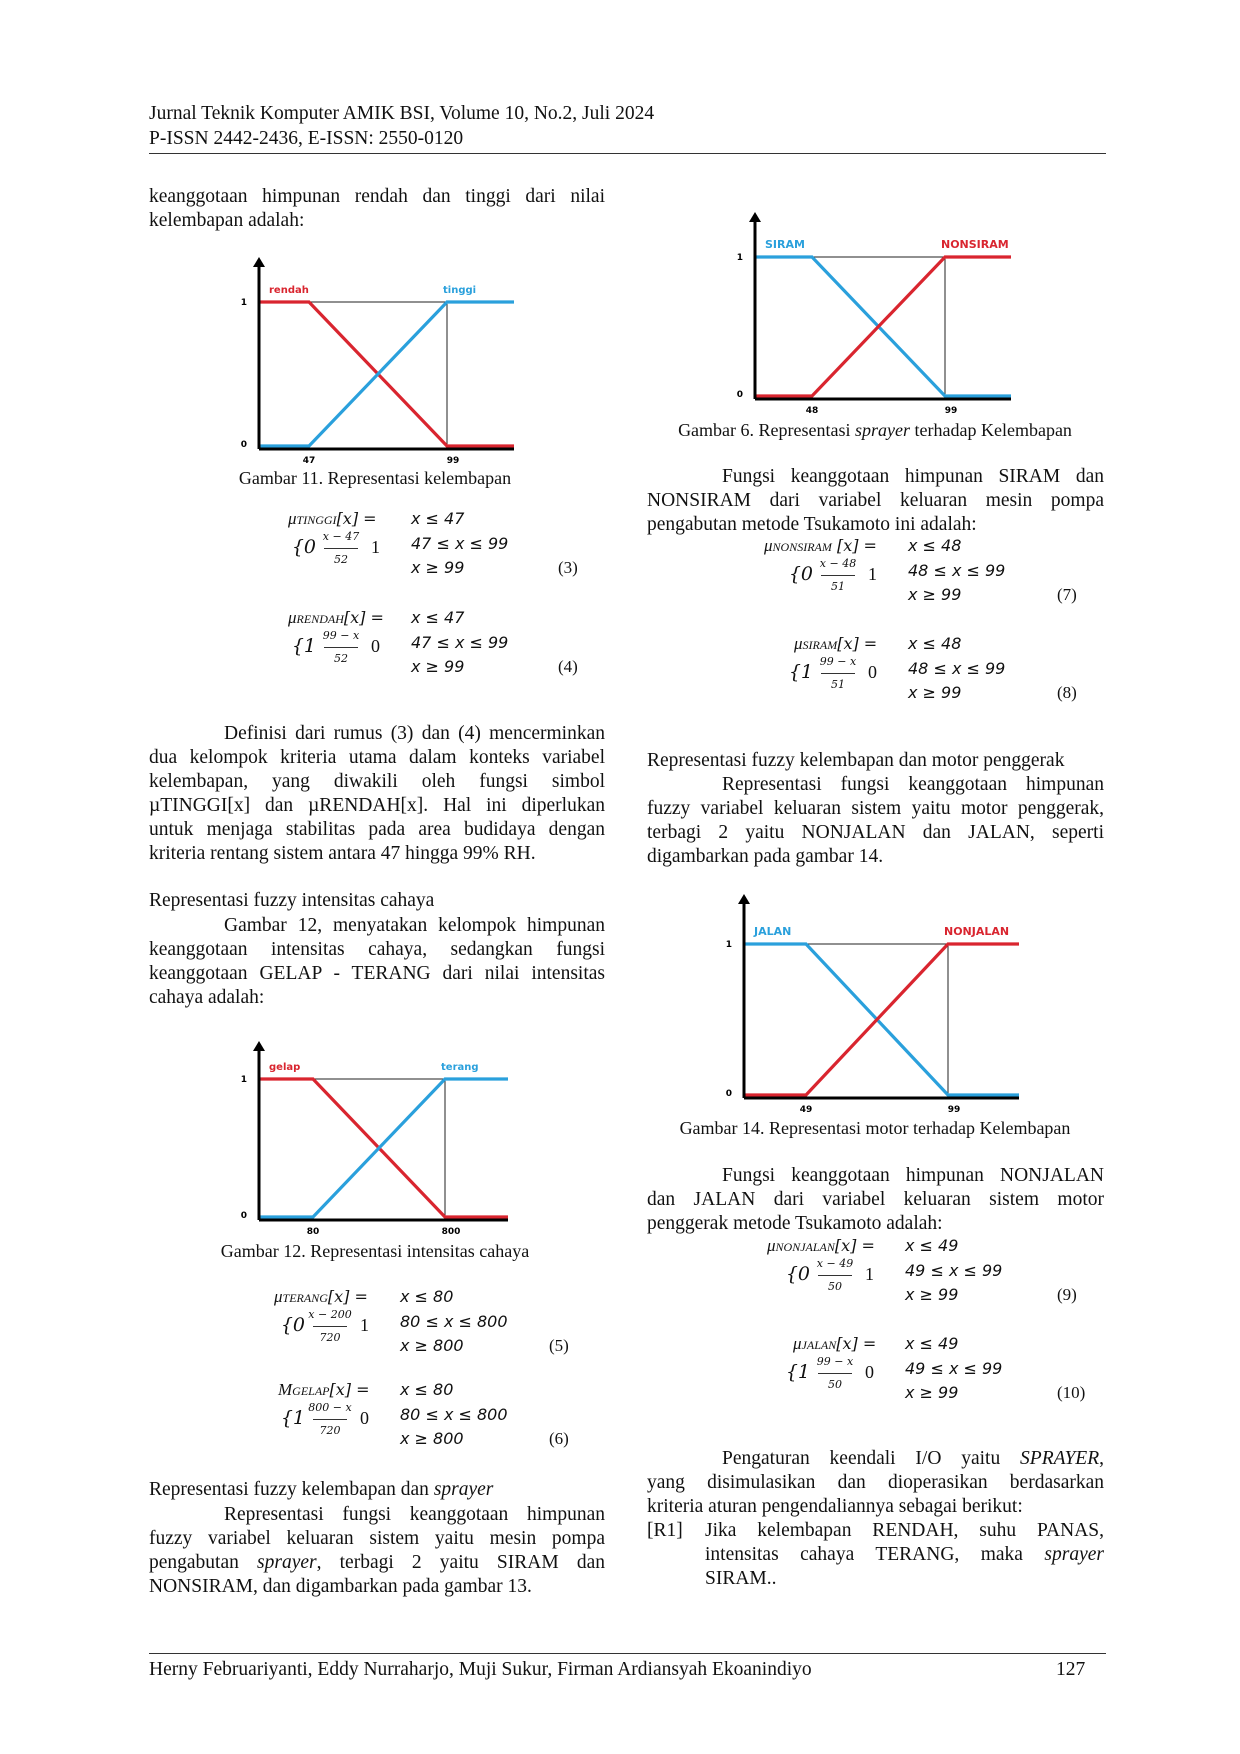 This screenshot has height=1754, width=1240. What do you see at coordinates (568, 567) in the screenshot?
I see `equation-number: (3)` at bounding box center [568, 567].